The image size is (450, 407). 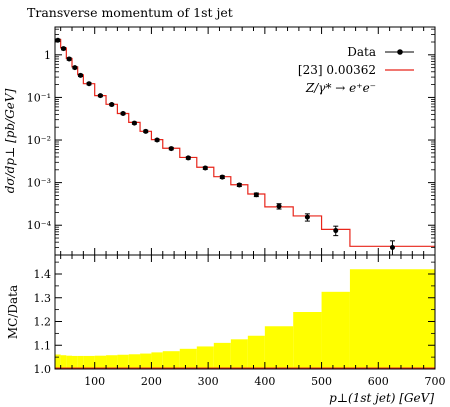 What do you see at coordinates (361, 52) in the screenshot?
I see `legend-data-label: Data` at bounding box center [361, 52].